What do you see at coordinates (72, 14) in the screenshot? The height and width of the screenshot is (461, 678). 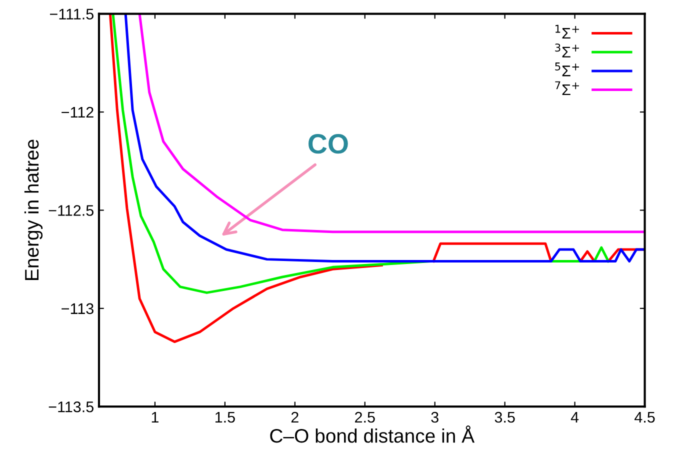 I see `y-tick-label: −111.5` at bounding box center [72, 14].